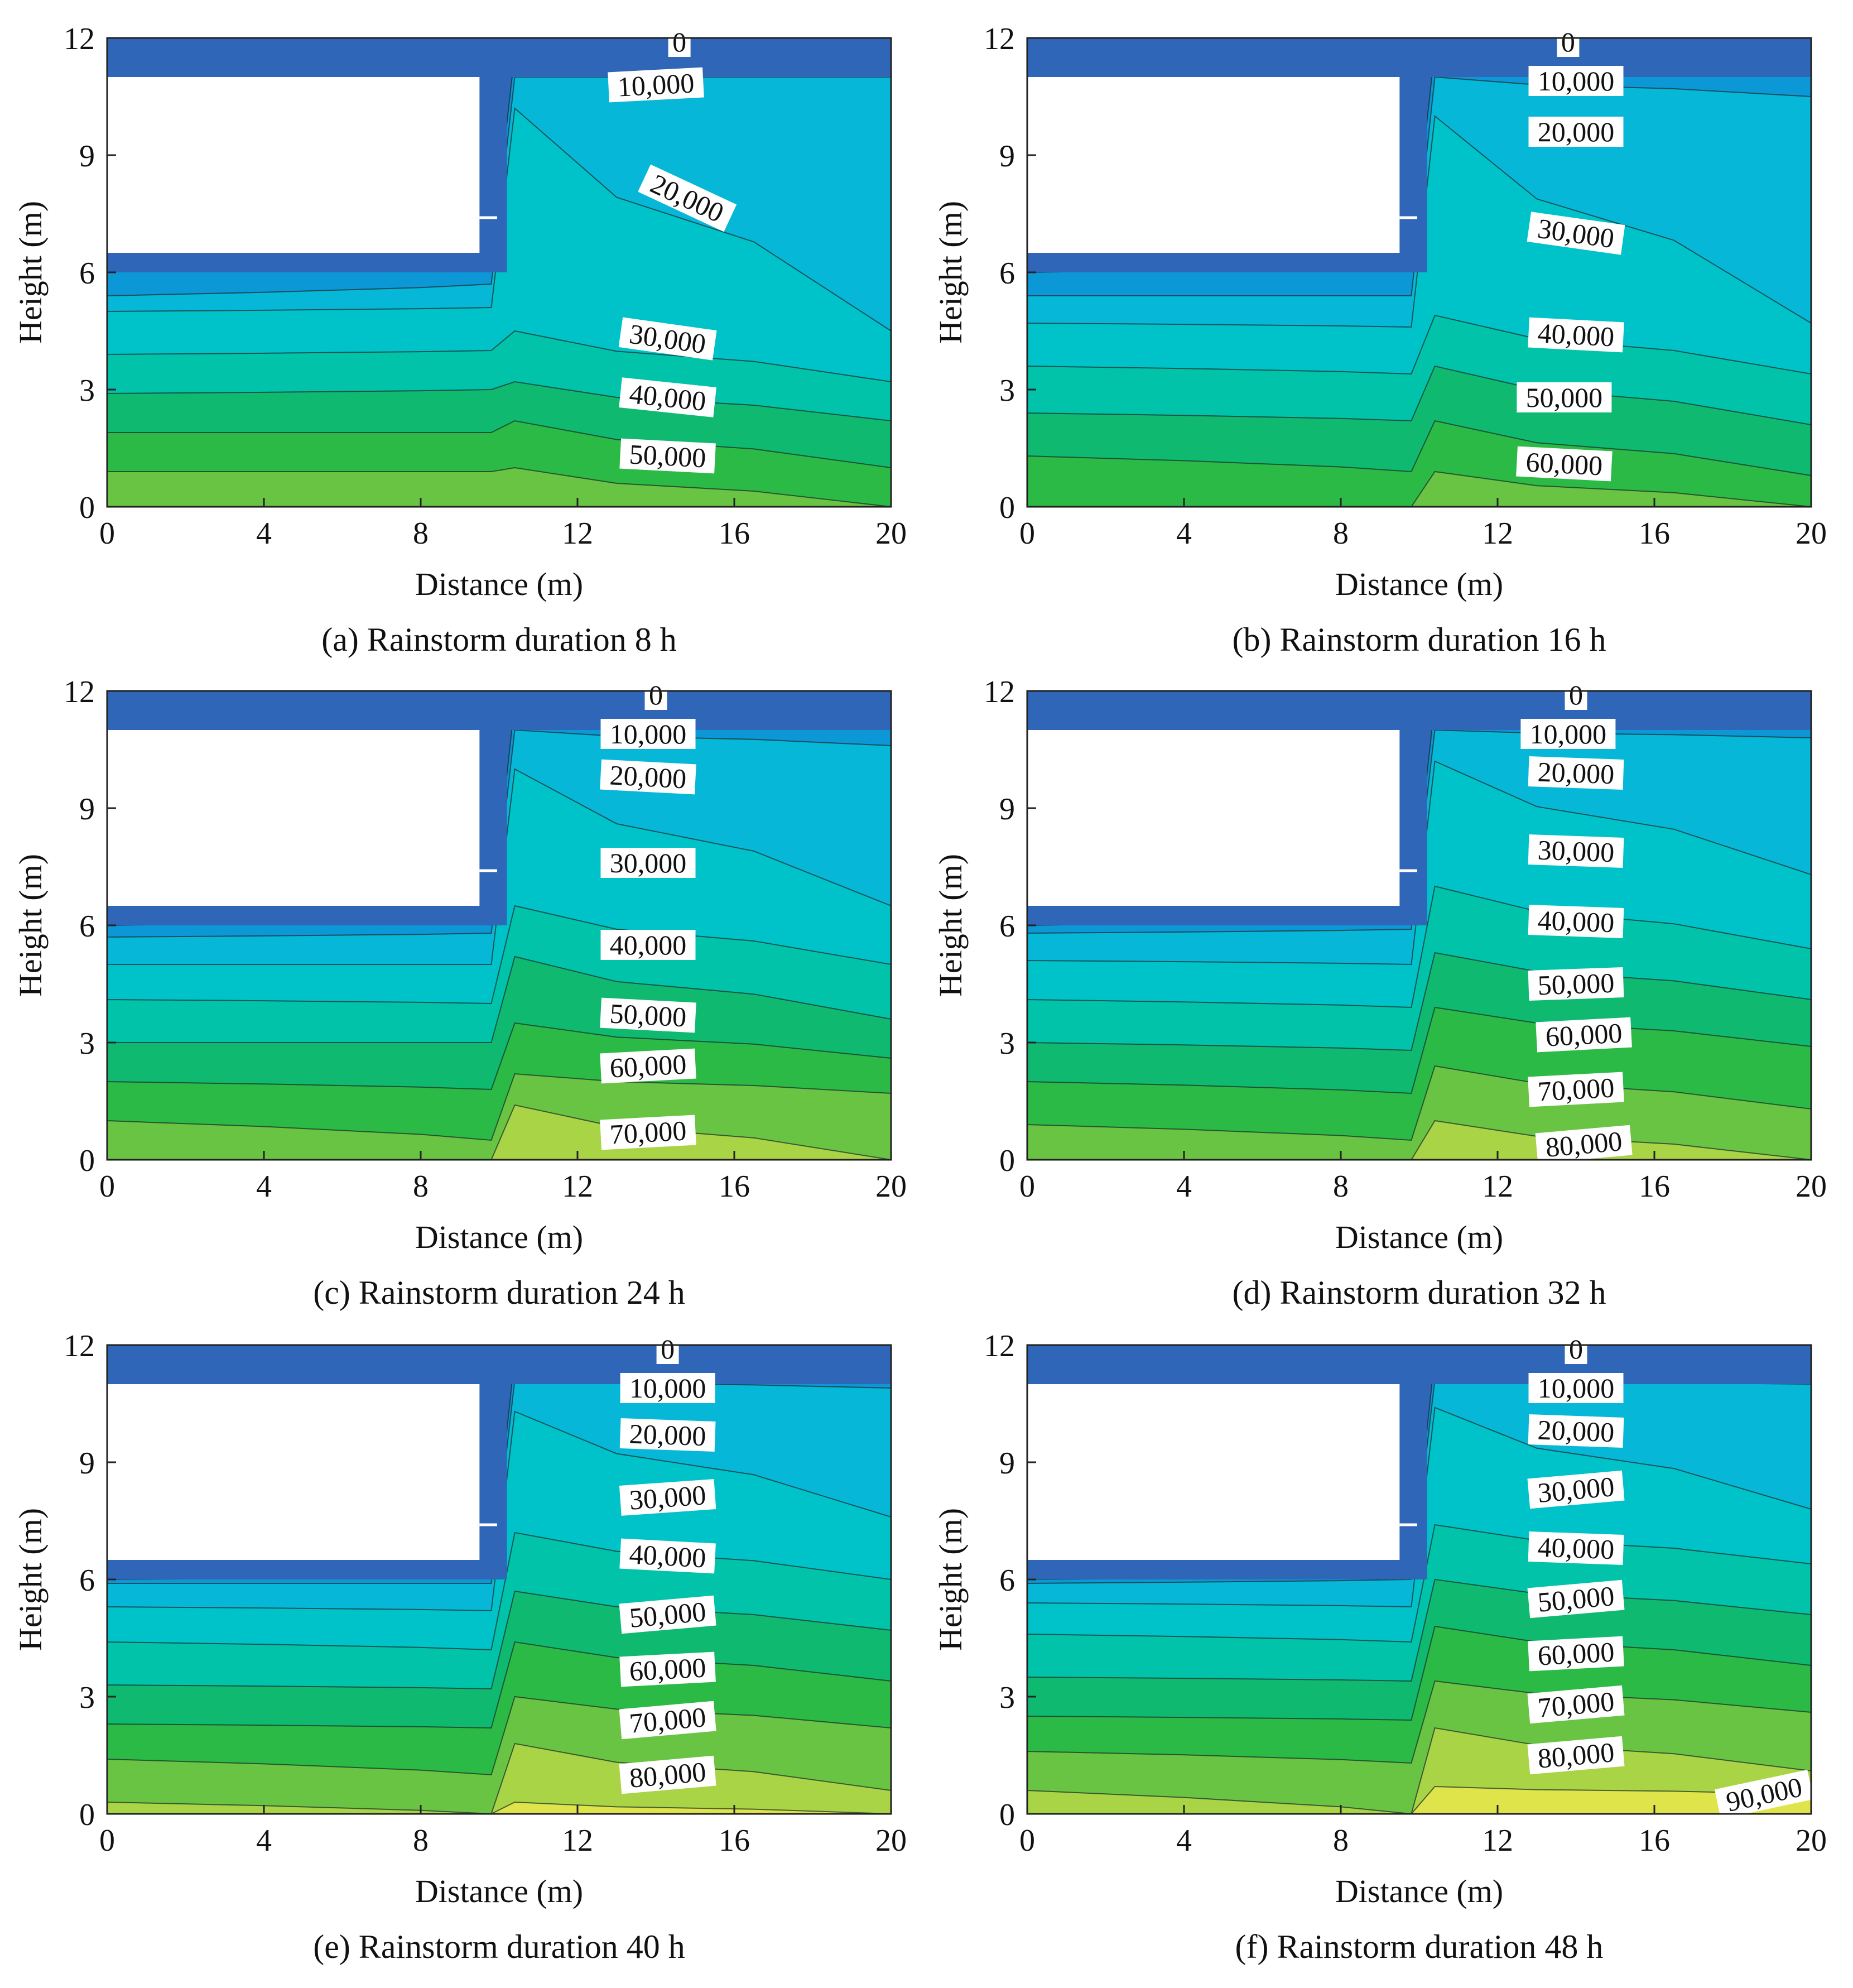  What do you see at coordinates (1419, 1293) in the screenshot?
I see `panel-caption: (d) Rainstorm duration 32 h` at bounding box center [1419, 1293].